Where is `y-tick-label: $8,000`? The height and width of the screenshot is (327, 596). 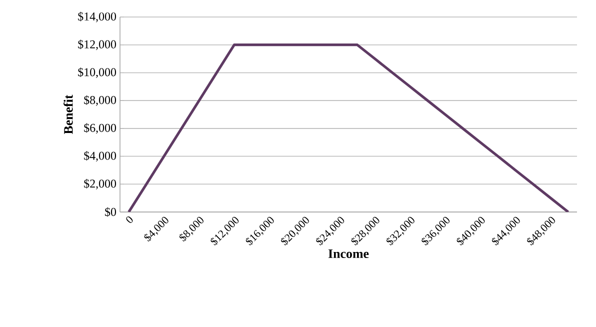 y-tick-label: $8,000 is located at coordinates (100, 100).